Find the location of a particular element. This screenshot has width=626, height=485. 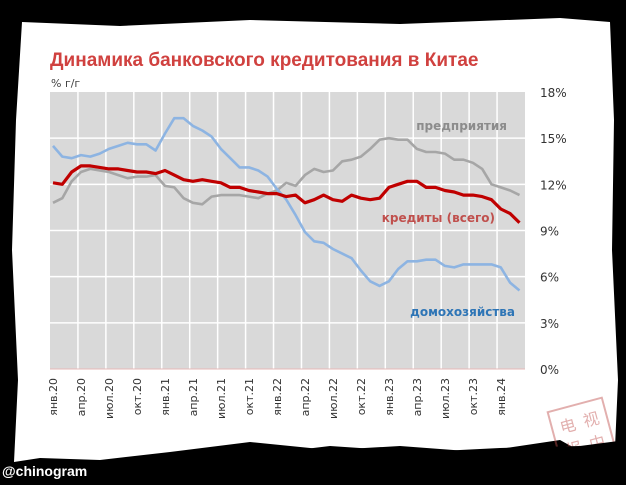

y-tick-label: 15% is located at coordinates (553, 139).